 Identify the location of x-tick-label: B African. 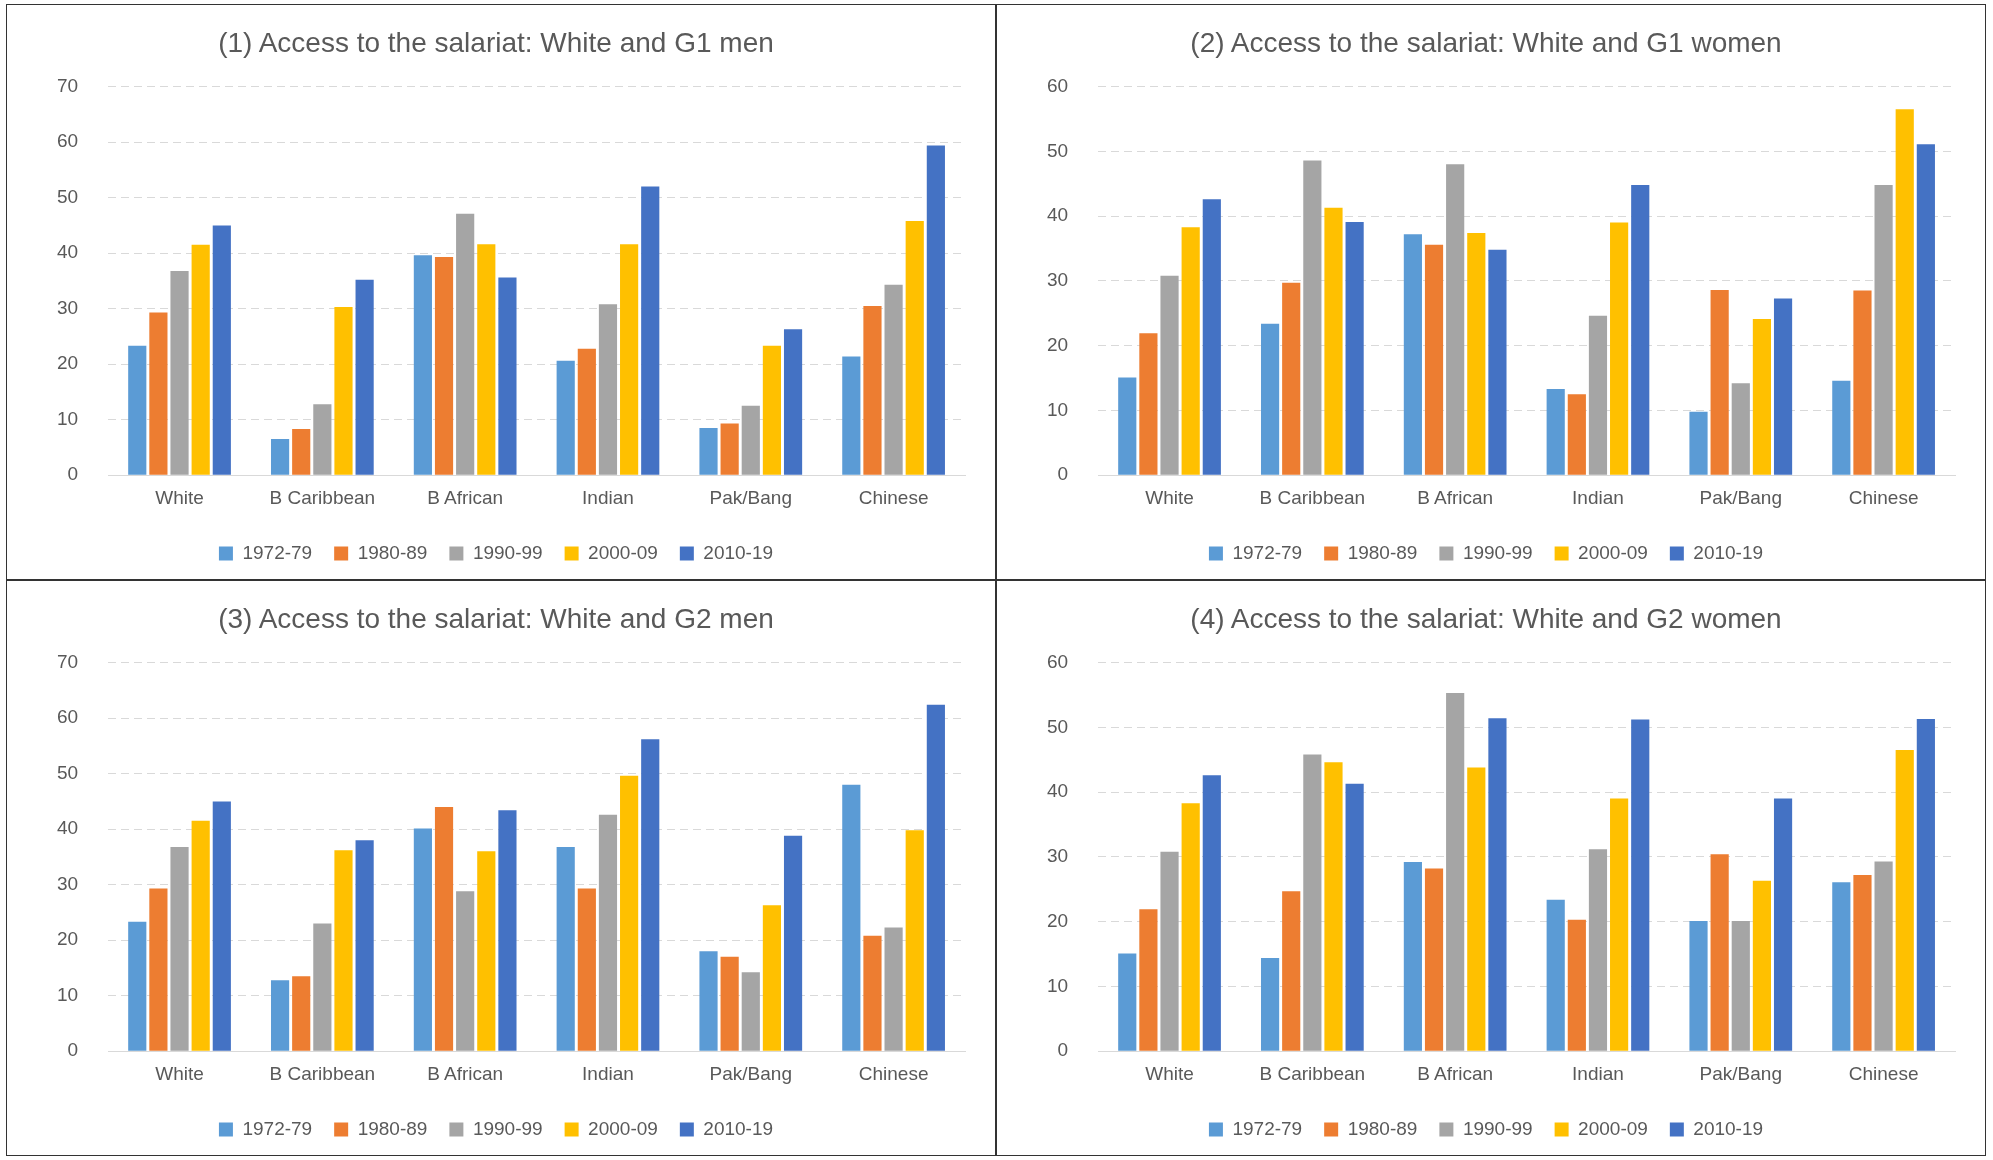
(1455, 1073).